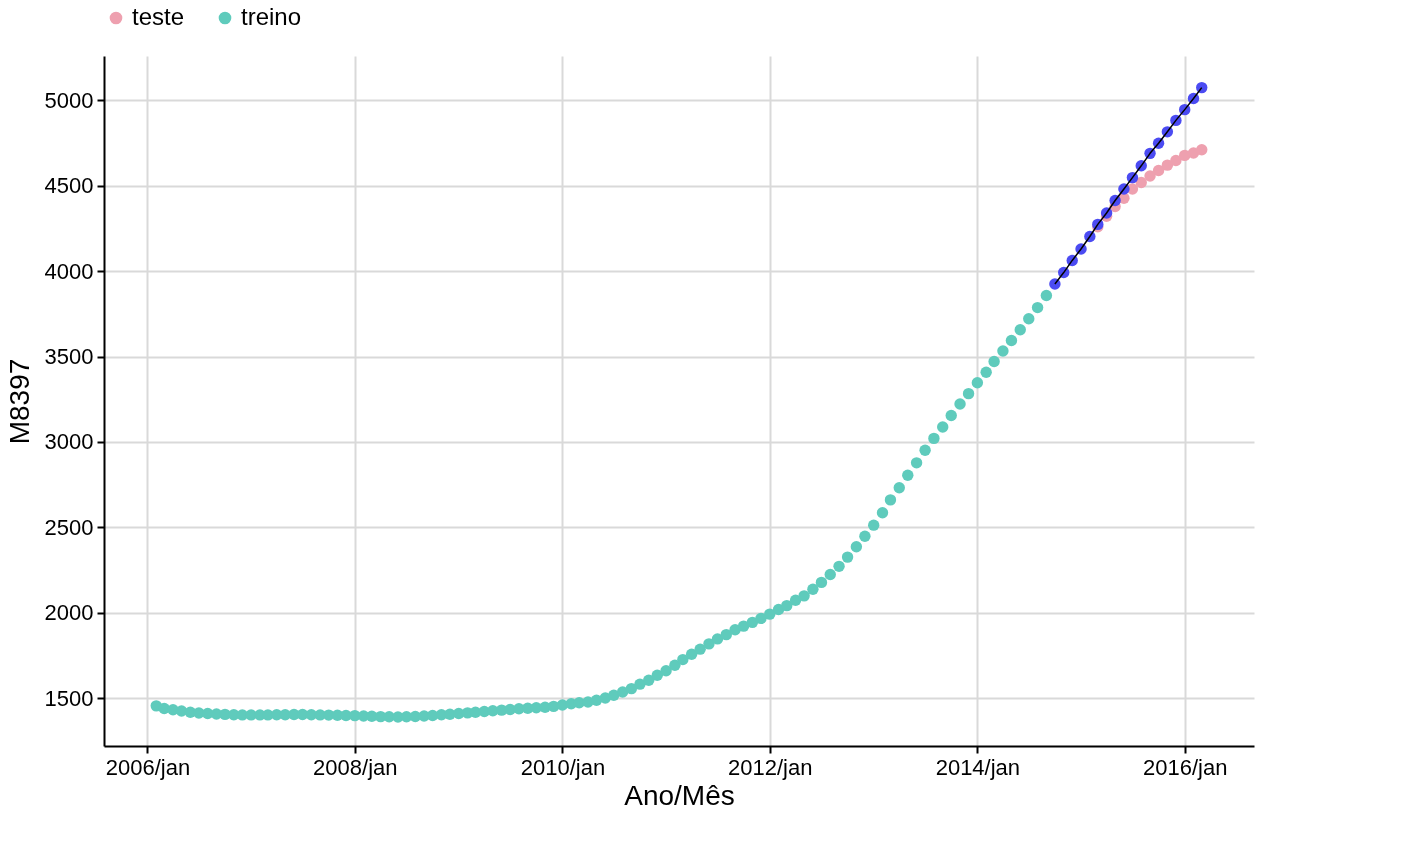  What do you see at coordinates (69, 527) in the screenshot?
I see `y-tick-label: 2500` at bounding box center [69, 527].